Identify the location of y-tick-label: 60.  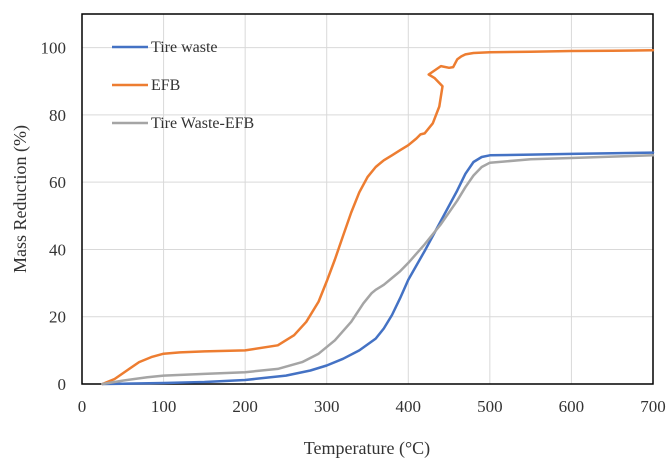
(57, 182).